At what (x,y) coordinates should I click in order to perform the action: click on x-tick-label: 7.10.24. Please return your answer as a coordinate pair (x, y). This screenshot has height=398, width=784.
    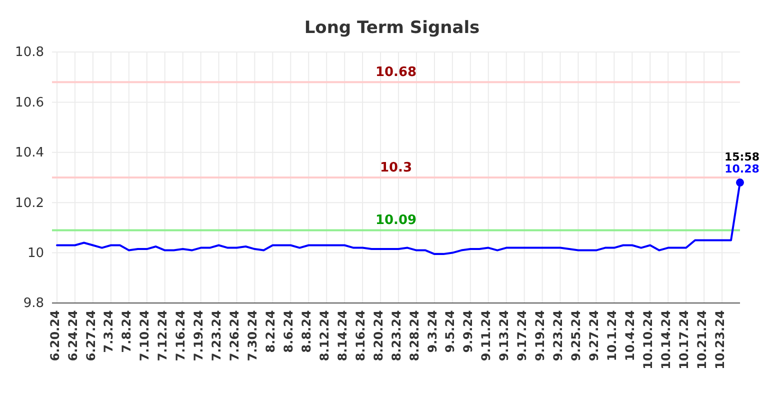
    Looking at the image, I should click on (145, 336).